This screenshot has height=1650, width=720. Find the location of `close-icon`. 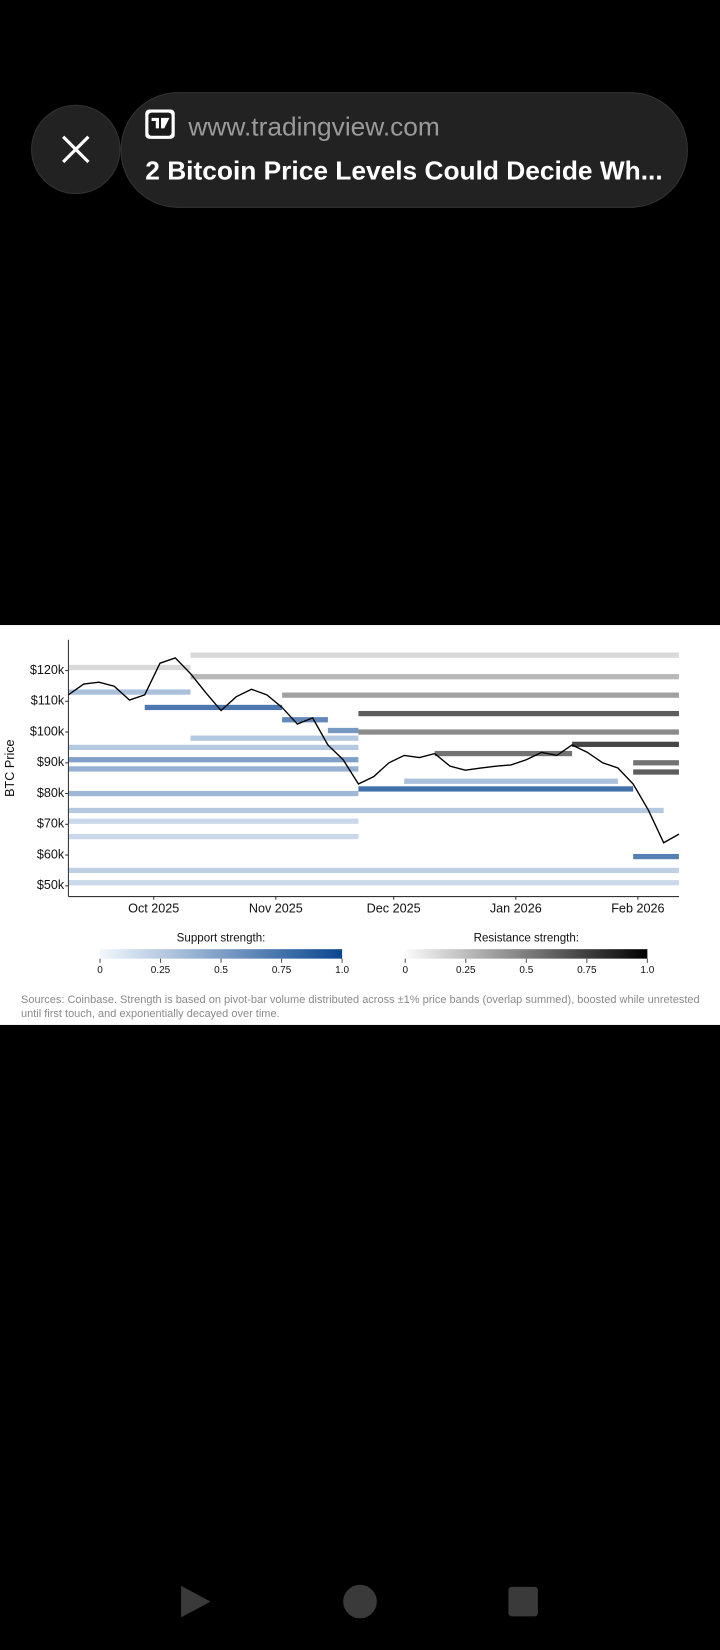

close-icon is located at coordinates (76, 149).